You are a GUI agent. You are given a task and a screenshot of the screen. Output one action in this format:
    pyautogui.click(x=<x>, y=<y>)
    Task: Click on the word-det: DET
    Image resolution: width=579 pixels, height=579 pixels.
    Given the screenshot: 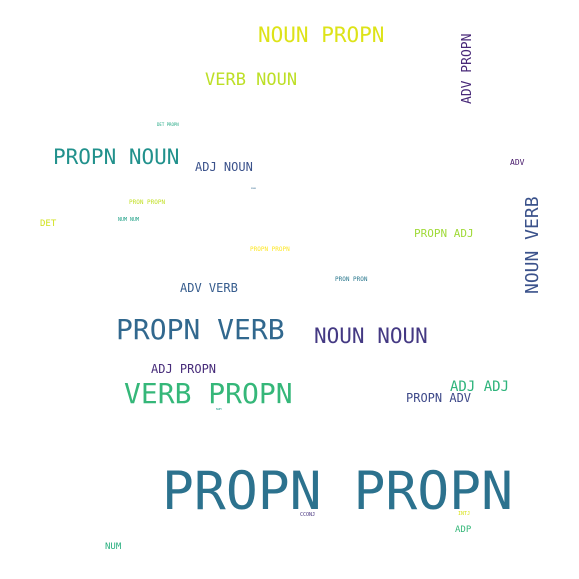 What is the action you would take?
    pyautogui.click(x=48, y=224)
    